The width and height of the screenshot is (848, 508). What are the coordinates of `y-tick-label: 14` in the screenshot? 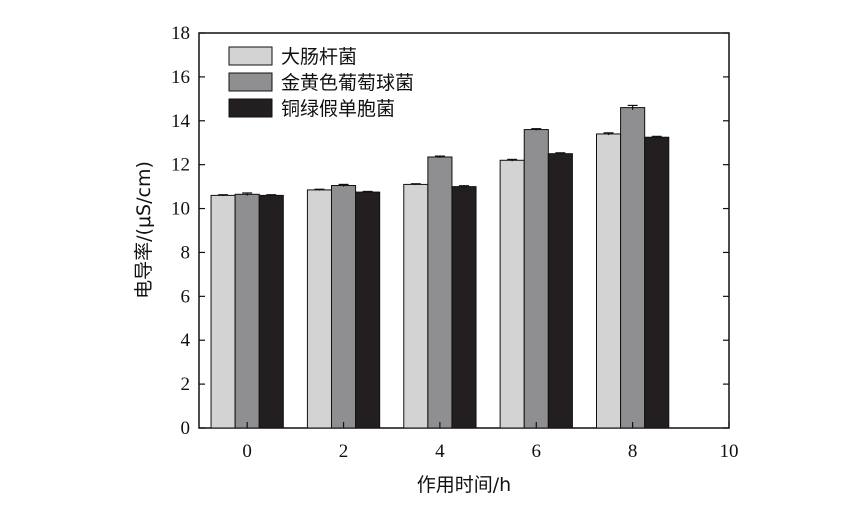 It's located at (181, 121).